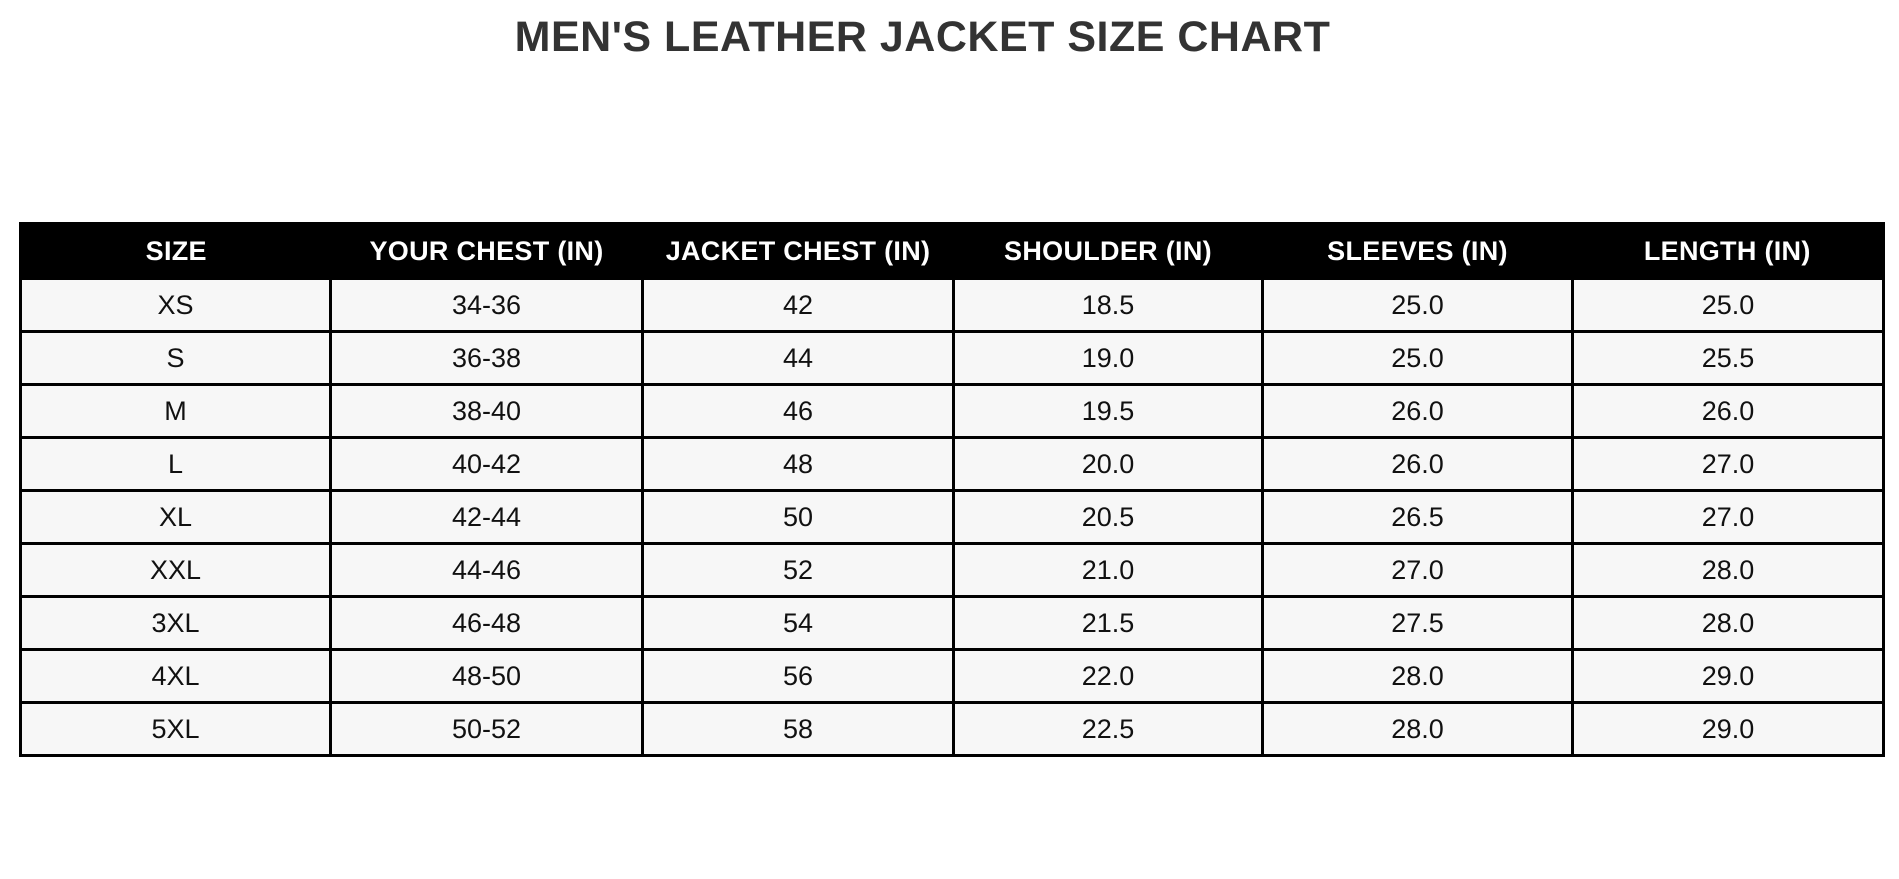 This screenshot has height=879, width=1899. What do you see at coordinates (175, 569) in the screenshot?
I see `size-cell: XXL` at bounding box center [175, 569].